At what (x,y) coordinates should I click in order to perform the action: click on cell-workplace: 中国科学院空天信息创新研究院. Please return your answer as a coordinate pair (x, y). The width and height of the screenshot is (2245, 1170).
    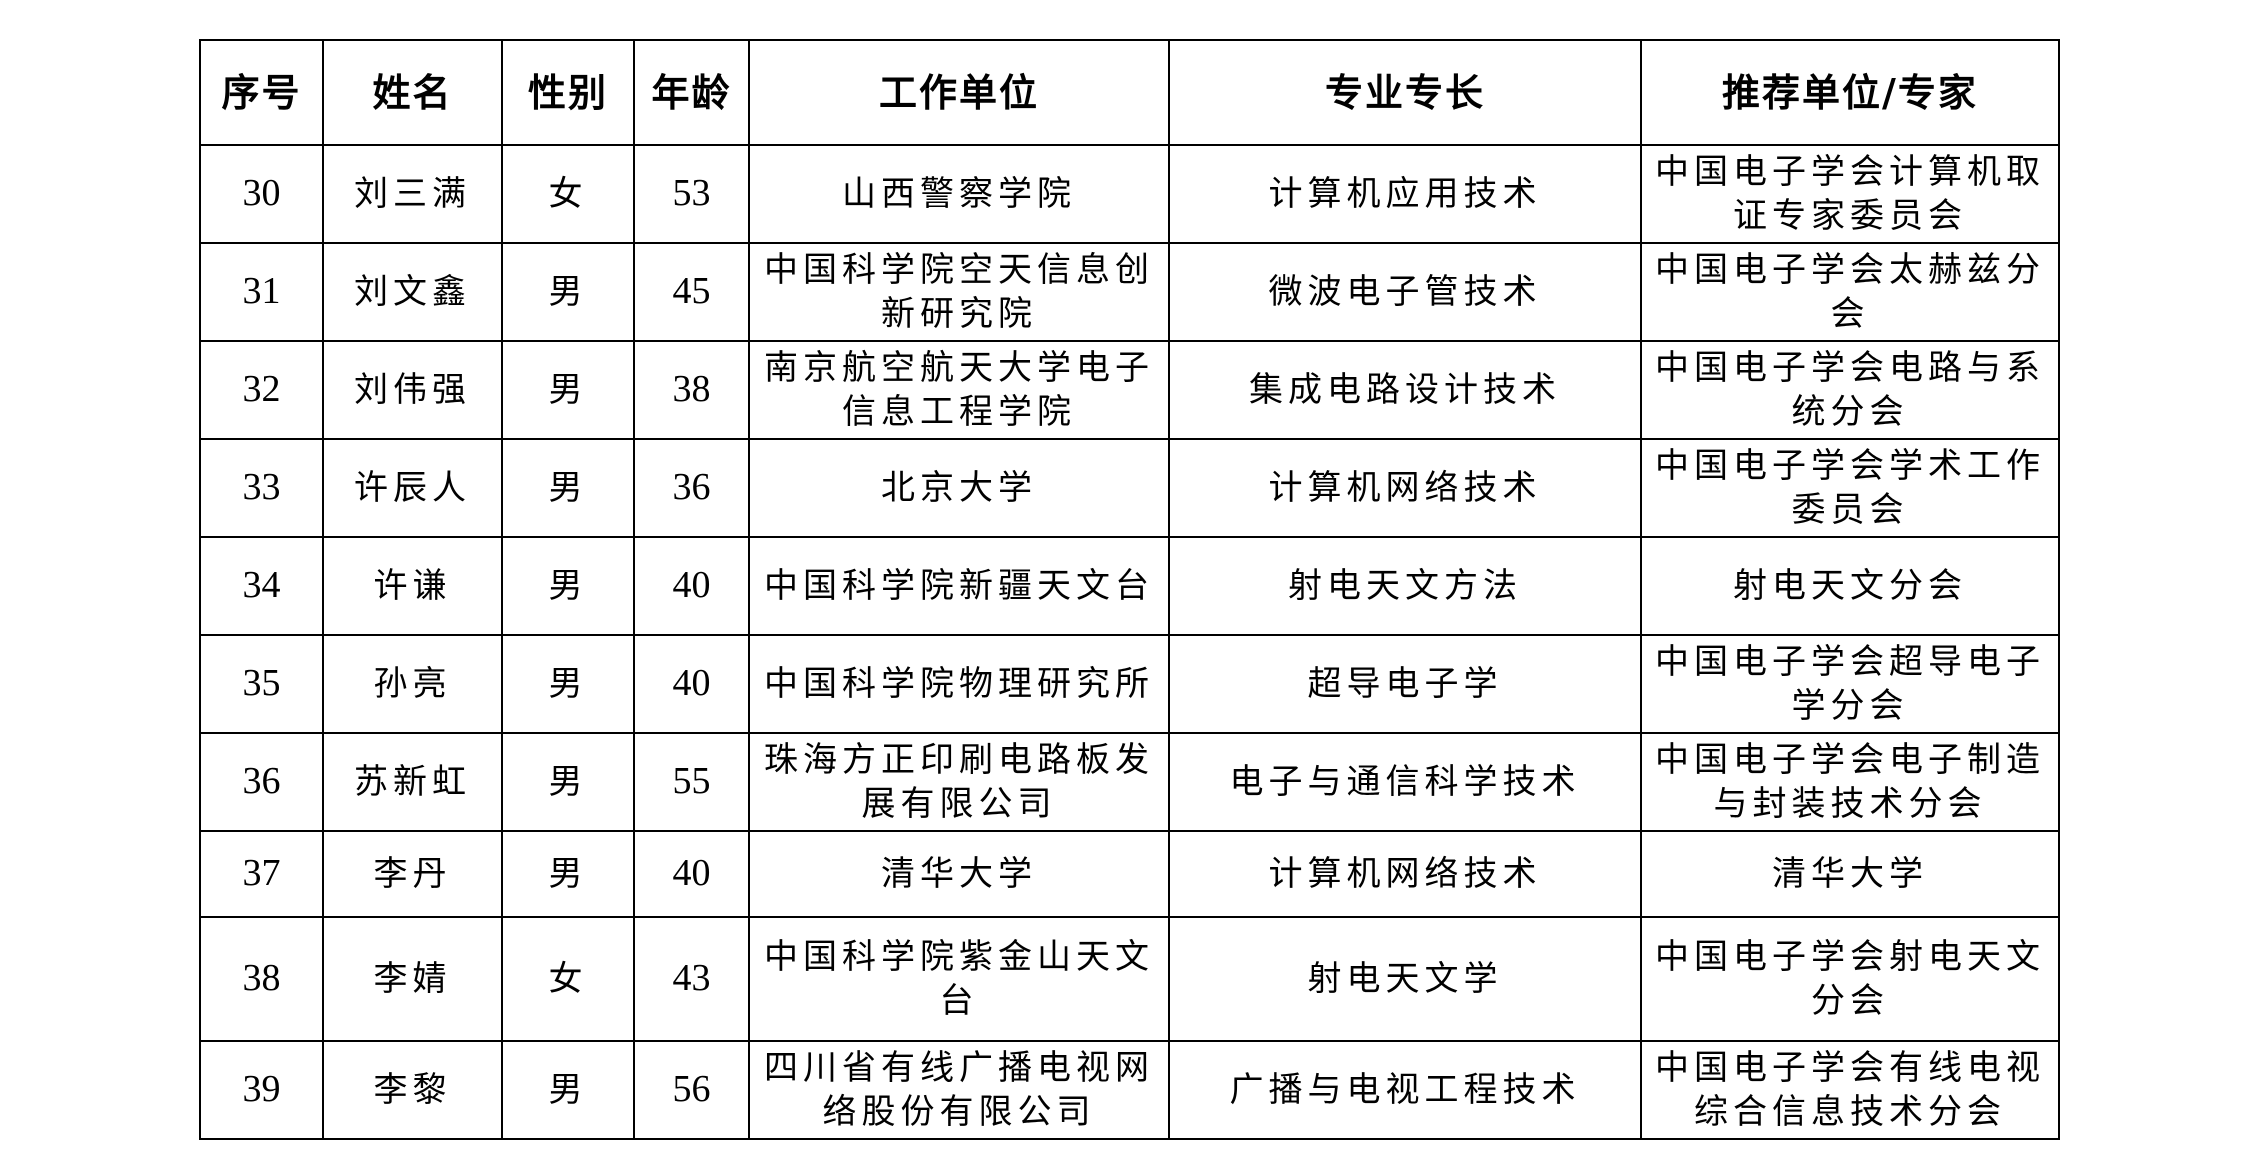
    Looking at the image, I should click on (959, 292).